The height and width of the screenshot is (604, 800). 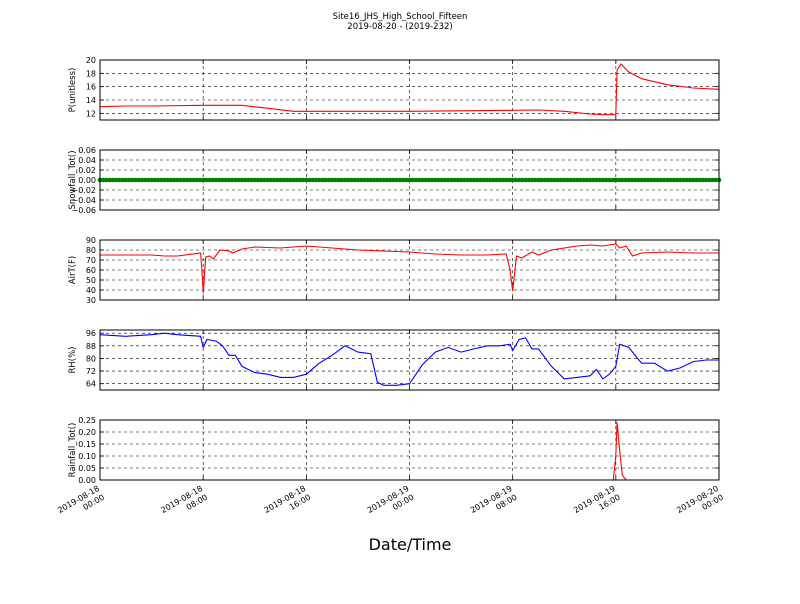 What do you see at coordinates (87, 160) in the screenshot?
I see `y-tick-label: 0.04` at bounding box center [87, 160].